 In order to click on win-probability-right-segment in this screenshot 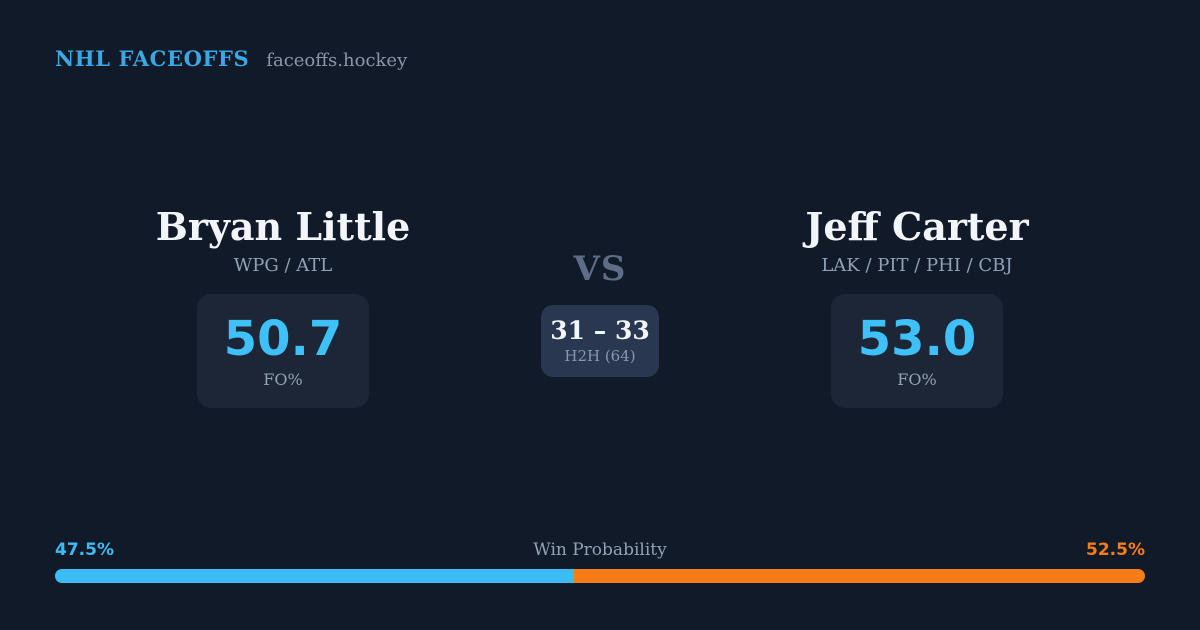, I will do `click(858, 576)`.